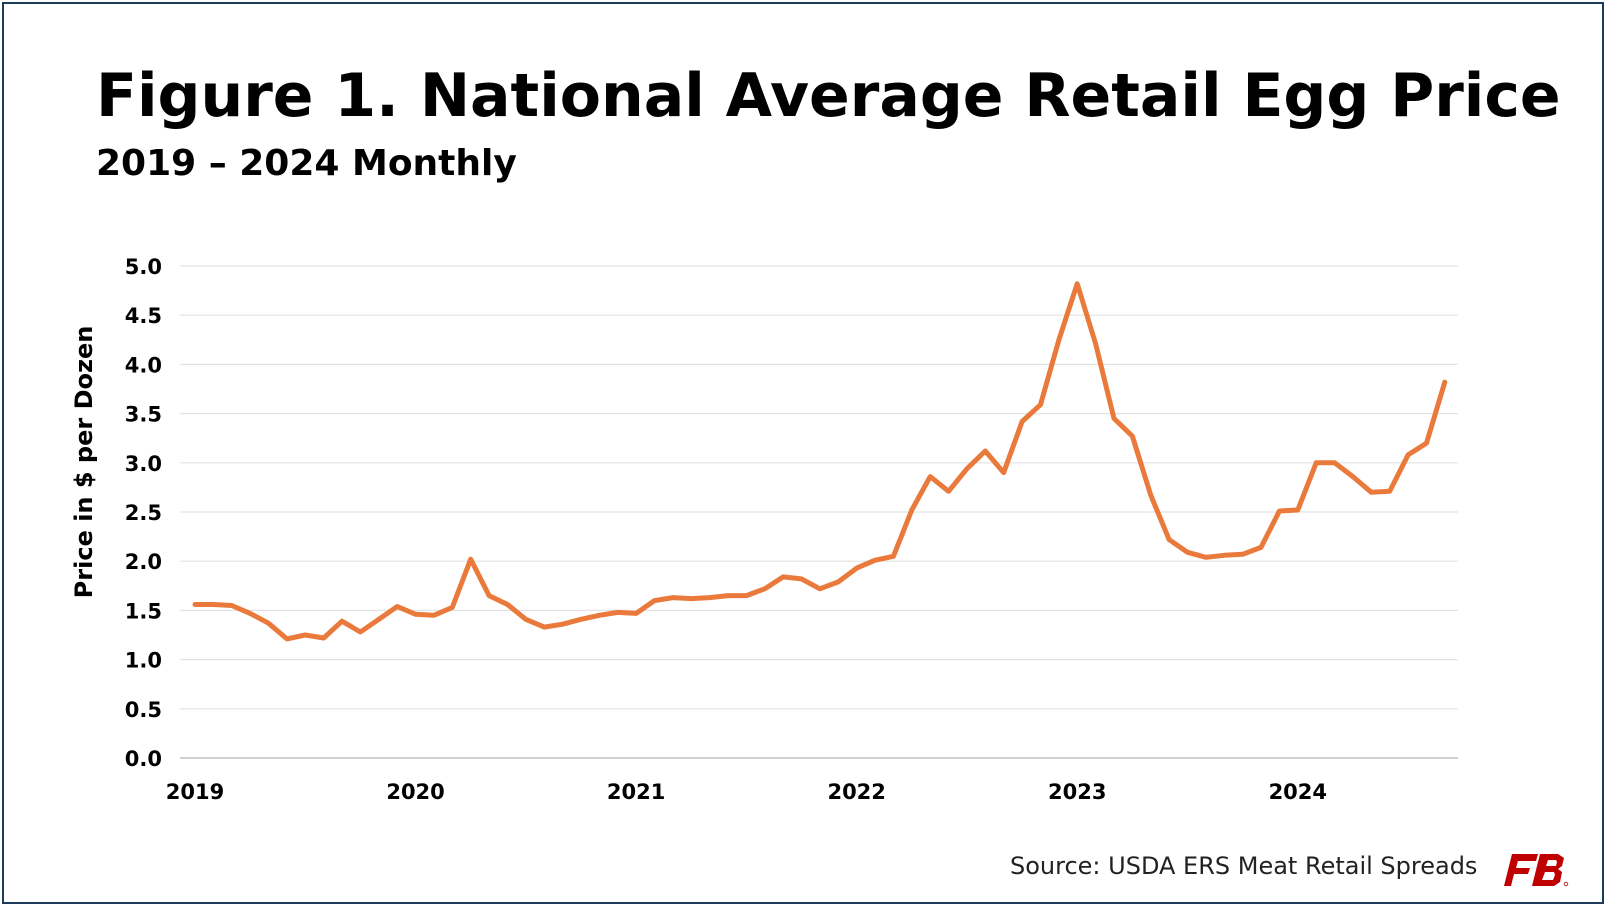 Image resolution: width=1610 pixels, height=910 pixels. What do you see at coordinates (143, 759) in the screenshot?
I see `y-tick-label: 0.0` at bounding box center [143, 759].